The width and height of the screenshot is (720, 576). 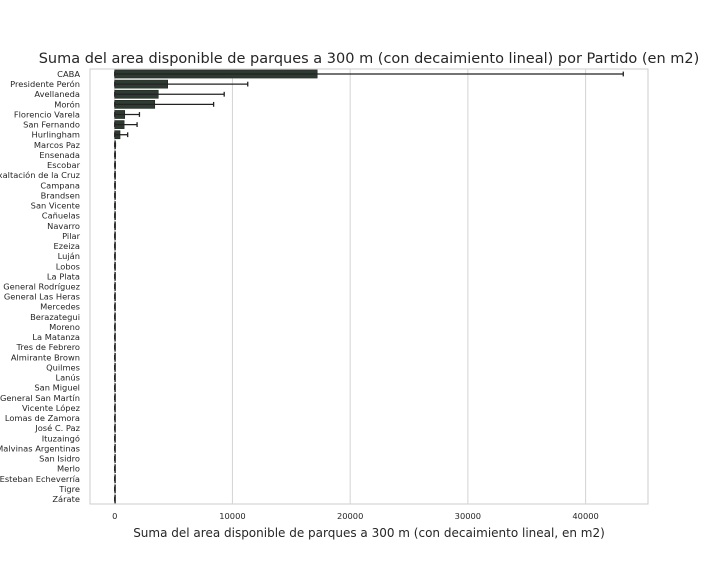 I want to click on y-tick-label: Vicente López, so click(x=51, y=408).